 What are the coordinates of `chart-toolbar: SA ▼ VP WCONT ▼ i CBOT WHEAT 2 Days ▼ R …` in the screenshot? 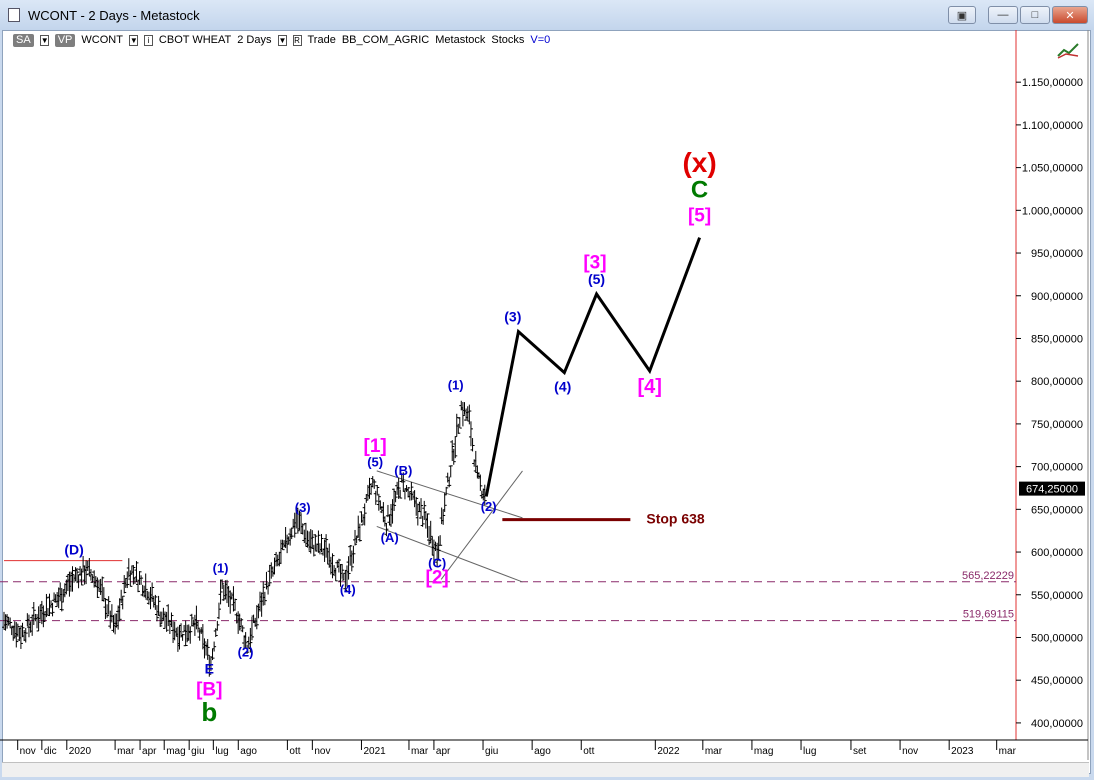 It's located at (281, 40).